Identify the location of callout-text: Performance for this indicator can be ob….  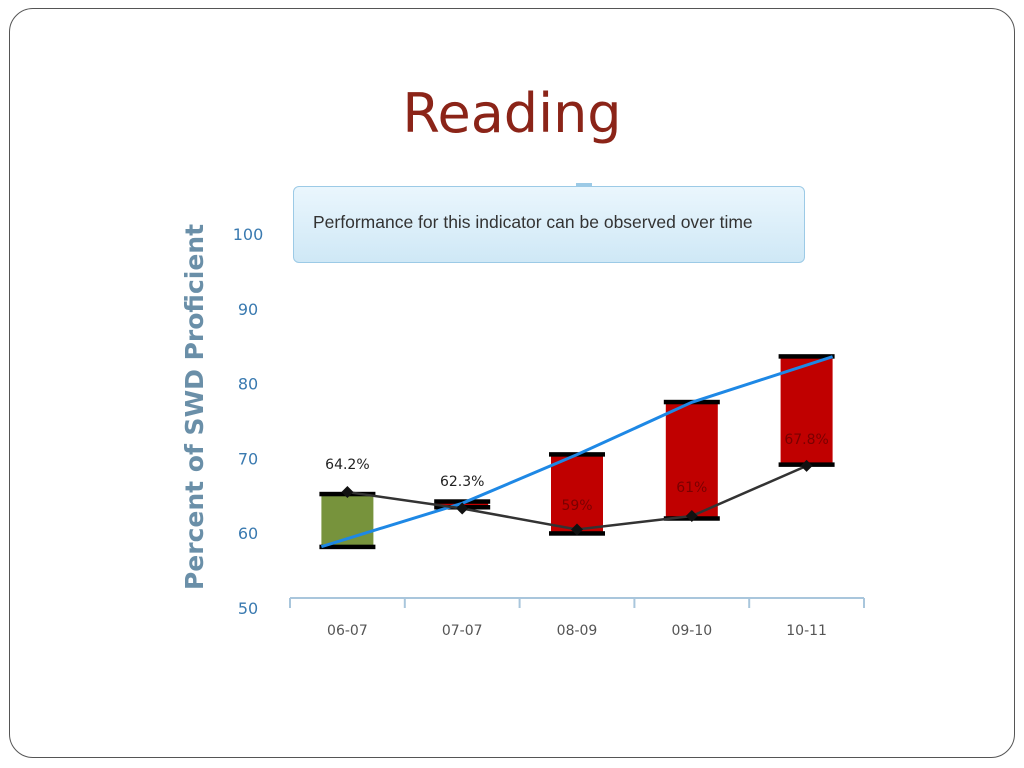
(533, 222).